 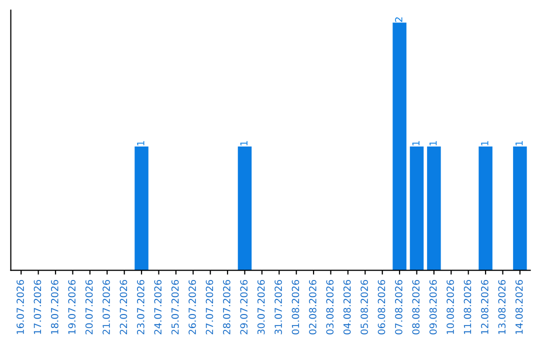 I want to click on x-tick-label: 23.07.2026, so click(x=140, y=307).